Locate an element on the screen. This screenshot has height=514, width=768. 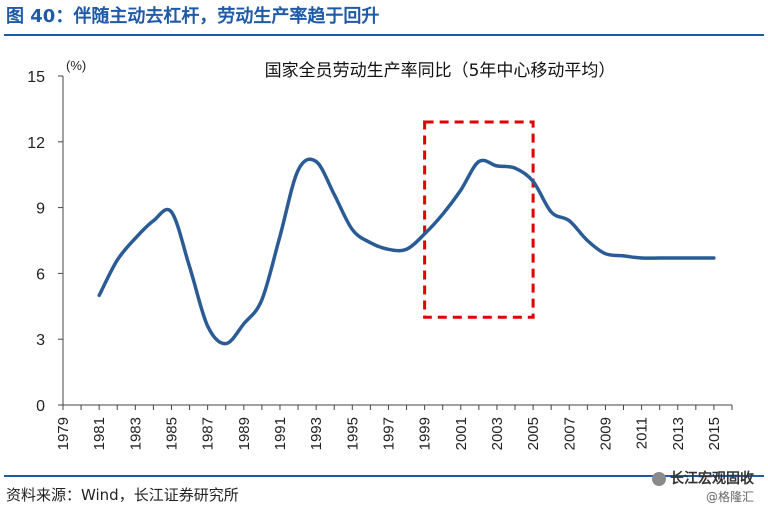
y-tick-label: 9 is located at coordinates (40, 209).